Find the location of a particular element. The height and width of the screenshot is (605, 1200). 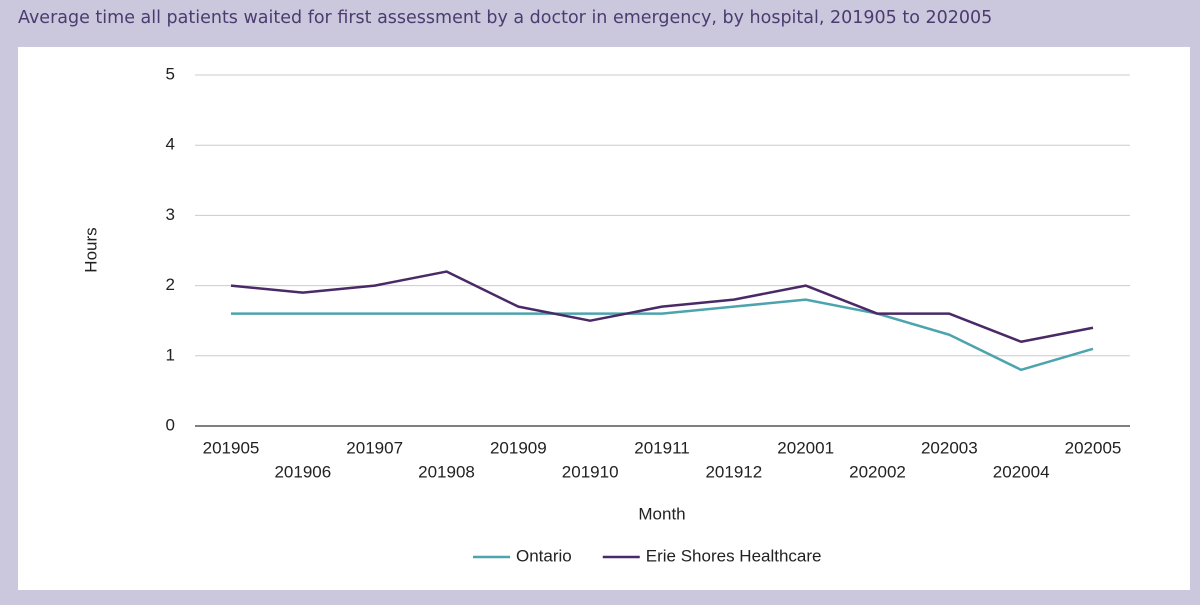

x-tick-label: 201909 is located at coordinates (518, 447).